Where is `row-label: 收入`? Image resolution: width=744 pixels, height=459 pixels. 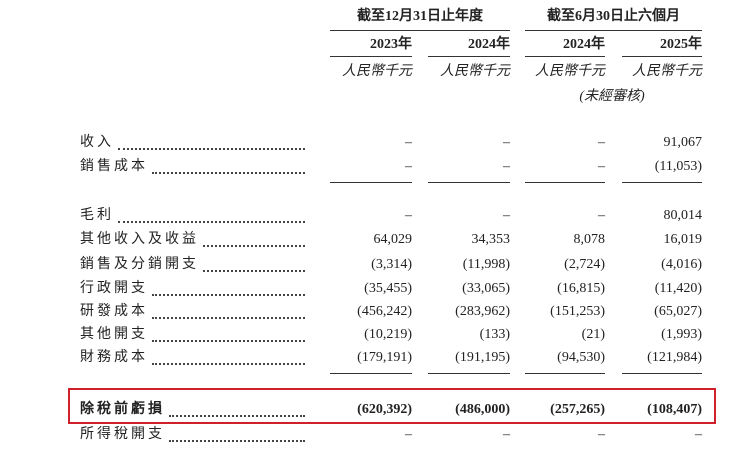 row-label: 收入 is located at coordinates (97, 142).